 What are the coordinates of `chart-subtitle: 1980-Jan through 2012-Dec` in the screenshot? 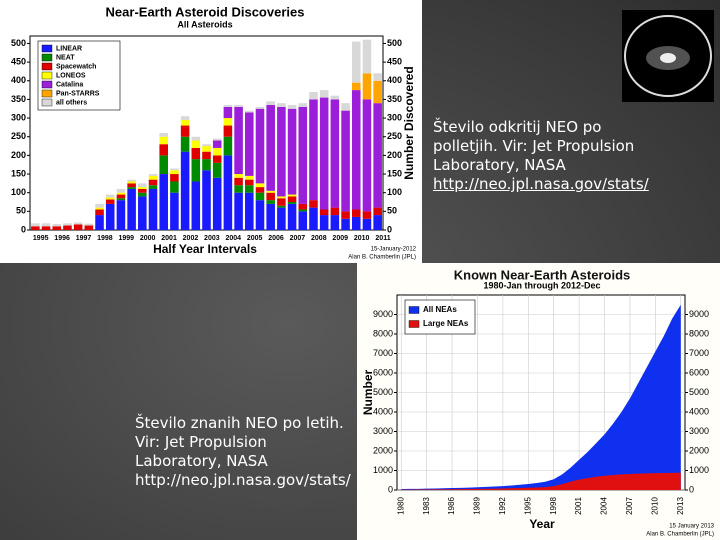 It's located at (541, 285).